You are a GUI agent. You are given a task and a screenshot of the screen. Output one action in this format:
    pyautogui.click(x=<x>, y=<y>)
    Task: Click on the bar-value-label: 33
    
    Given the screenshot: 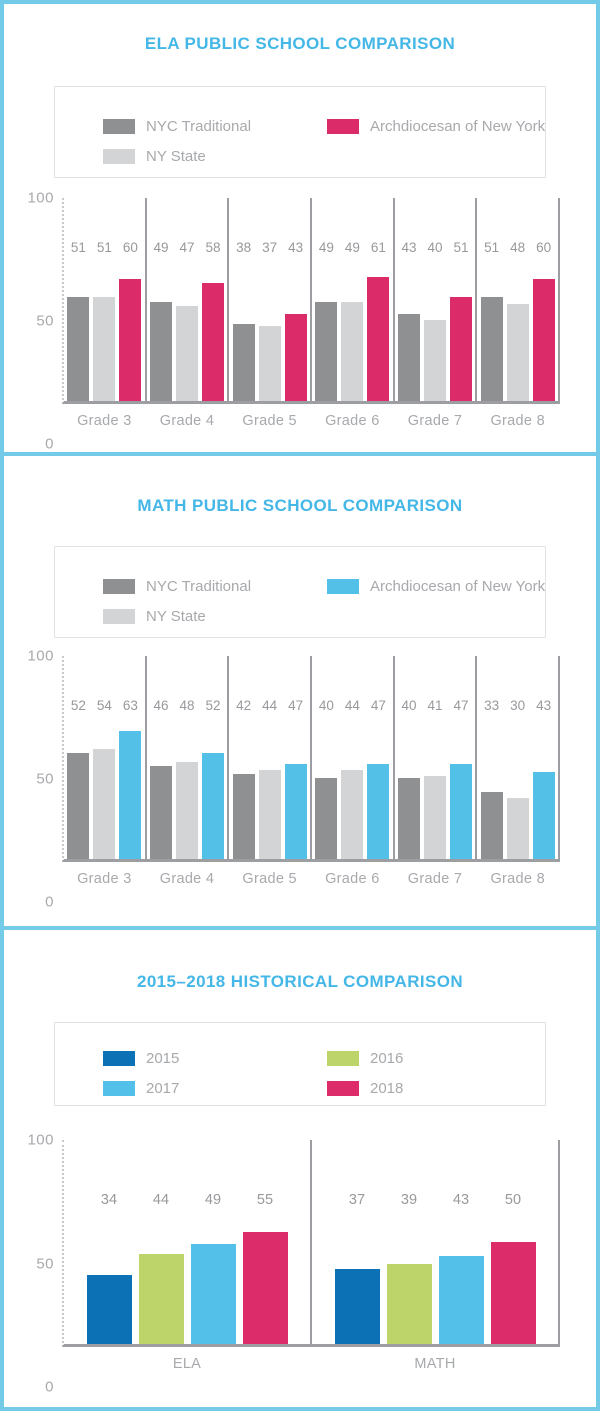 What is the action you would take?
    pyautogui.click(x=492, y=705)
    